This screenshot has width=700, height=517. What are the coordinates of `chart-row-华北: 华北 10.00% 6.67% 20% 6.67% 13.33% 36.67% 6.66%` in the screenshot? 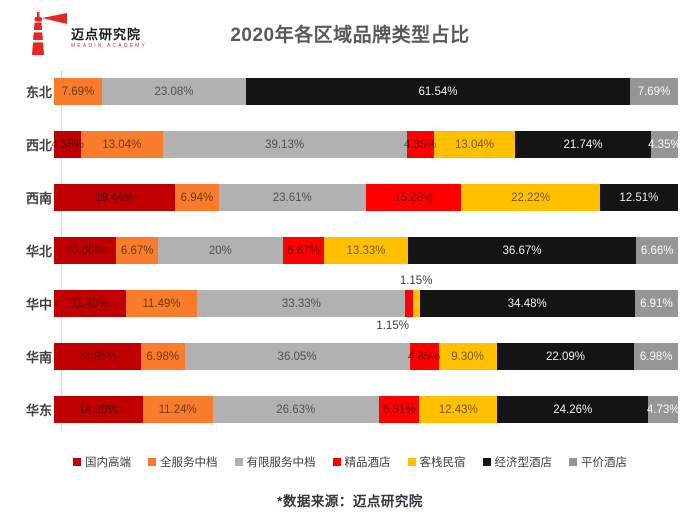 It's located at (350, 250).